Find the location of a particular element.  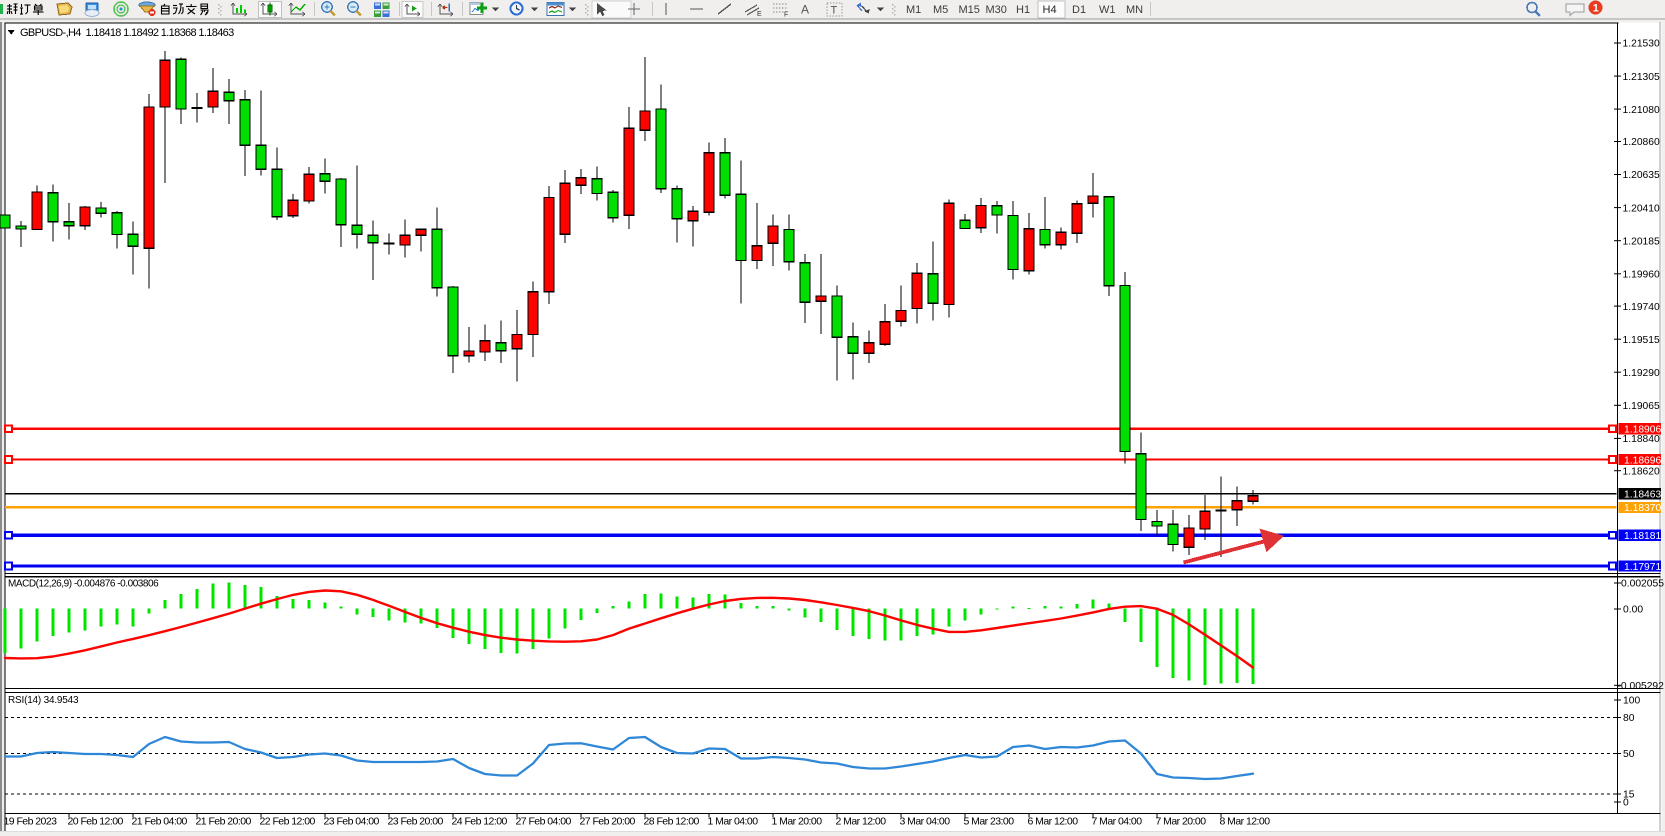

svg-text: 22 Feb 12:00 is located at coordinates (288, 822).